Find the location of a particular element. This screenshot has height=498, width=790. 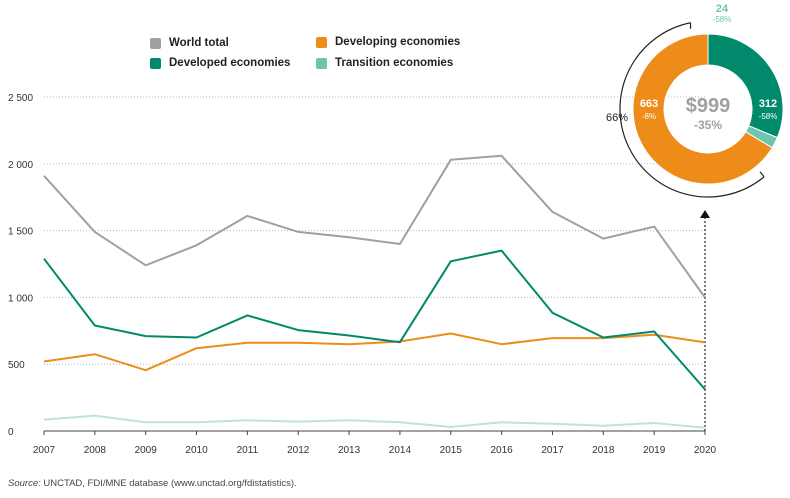

series-line-developing-economies is located at coordinates (374, 352).